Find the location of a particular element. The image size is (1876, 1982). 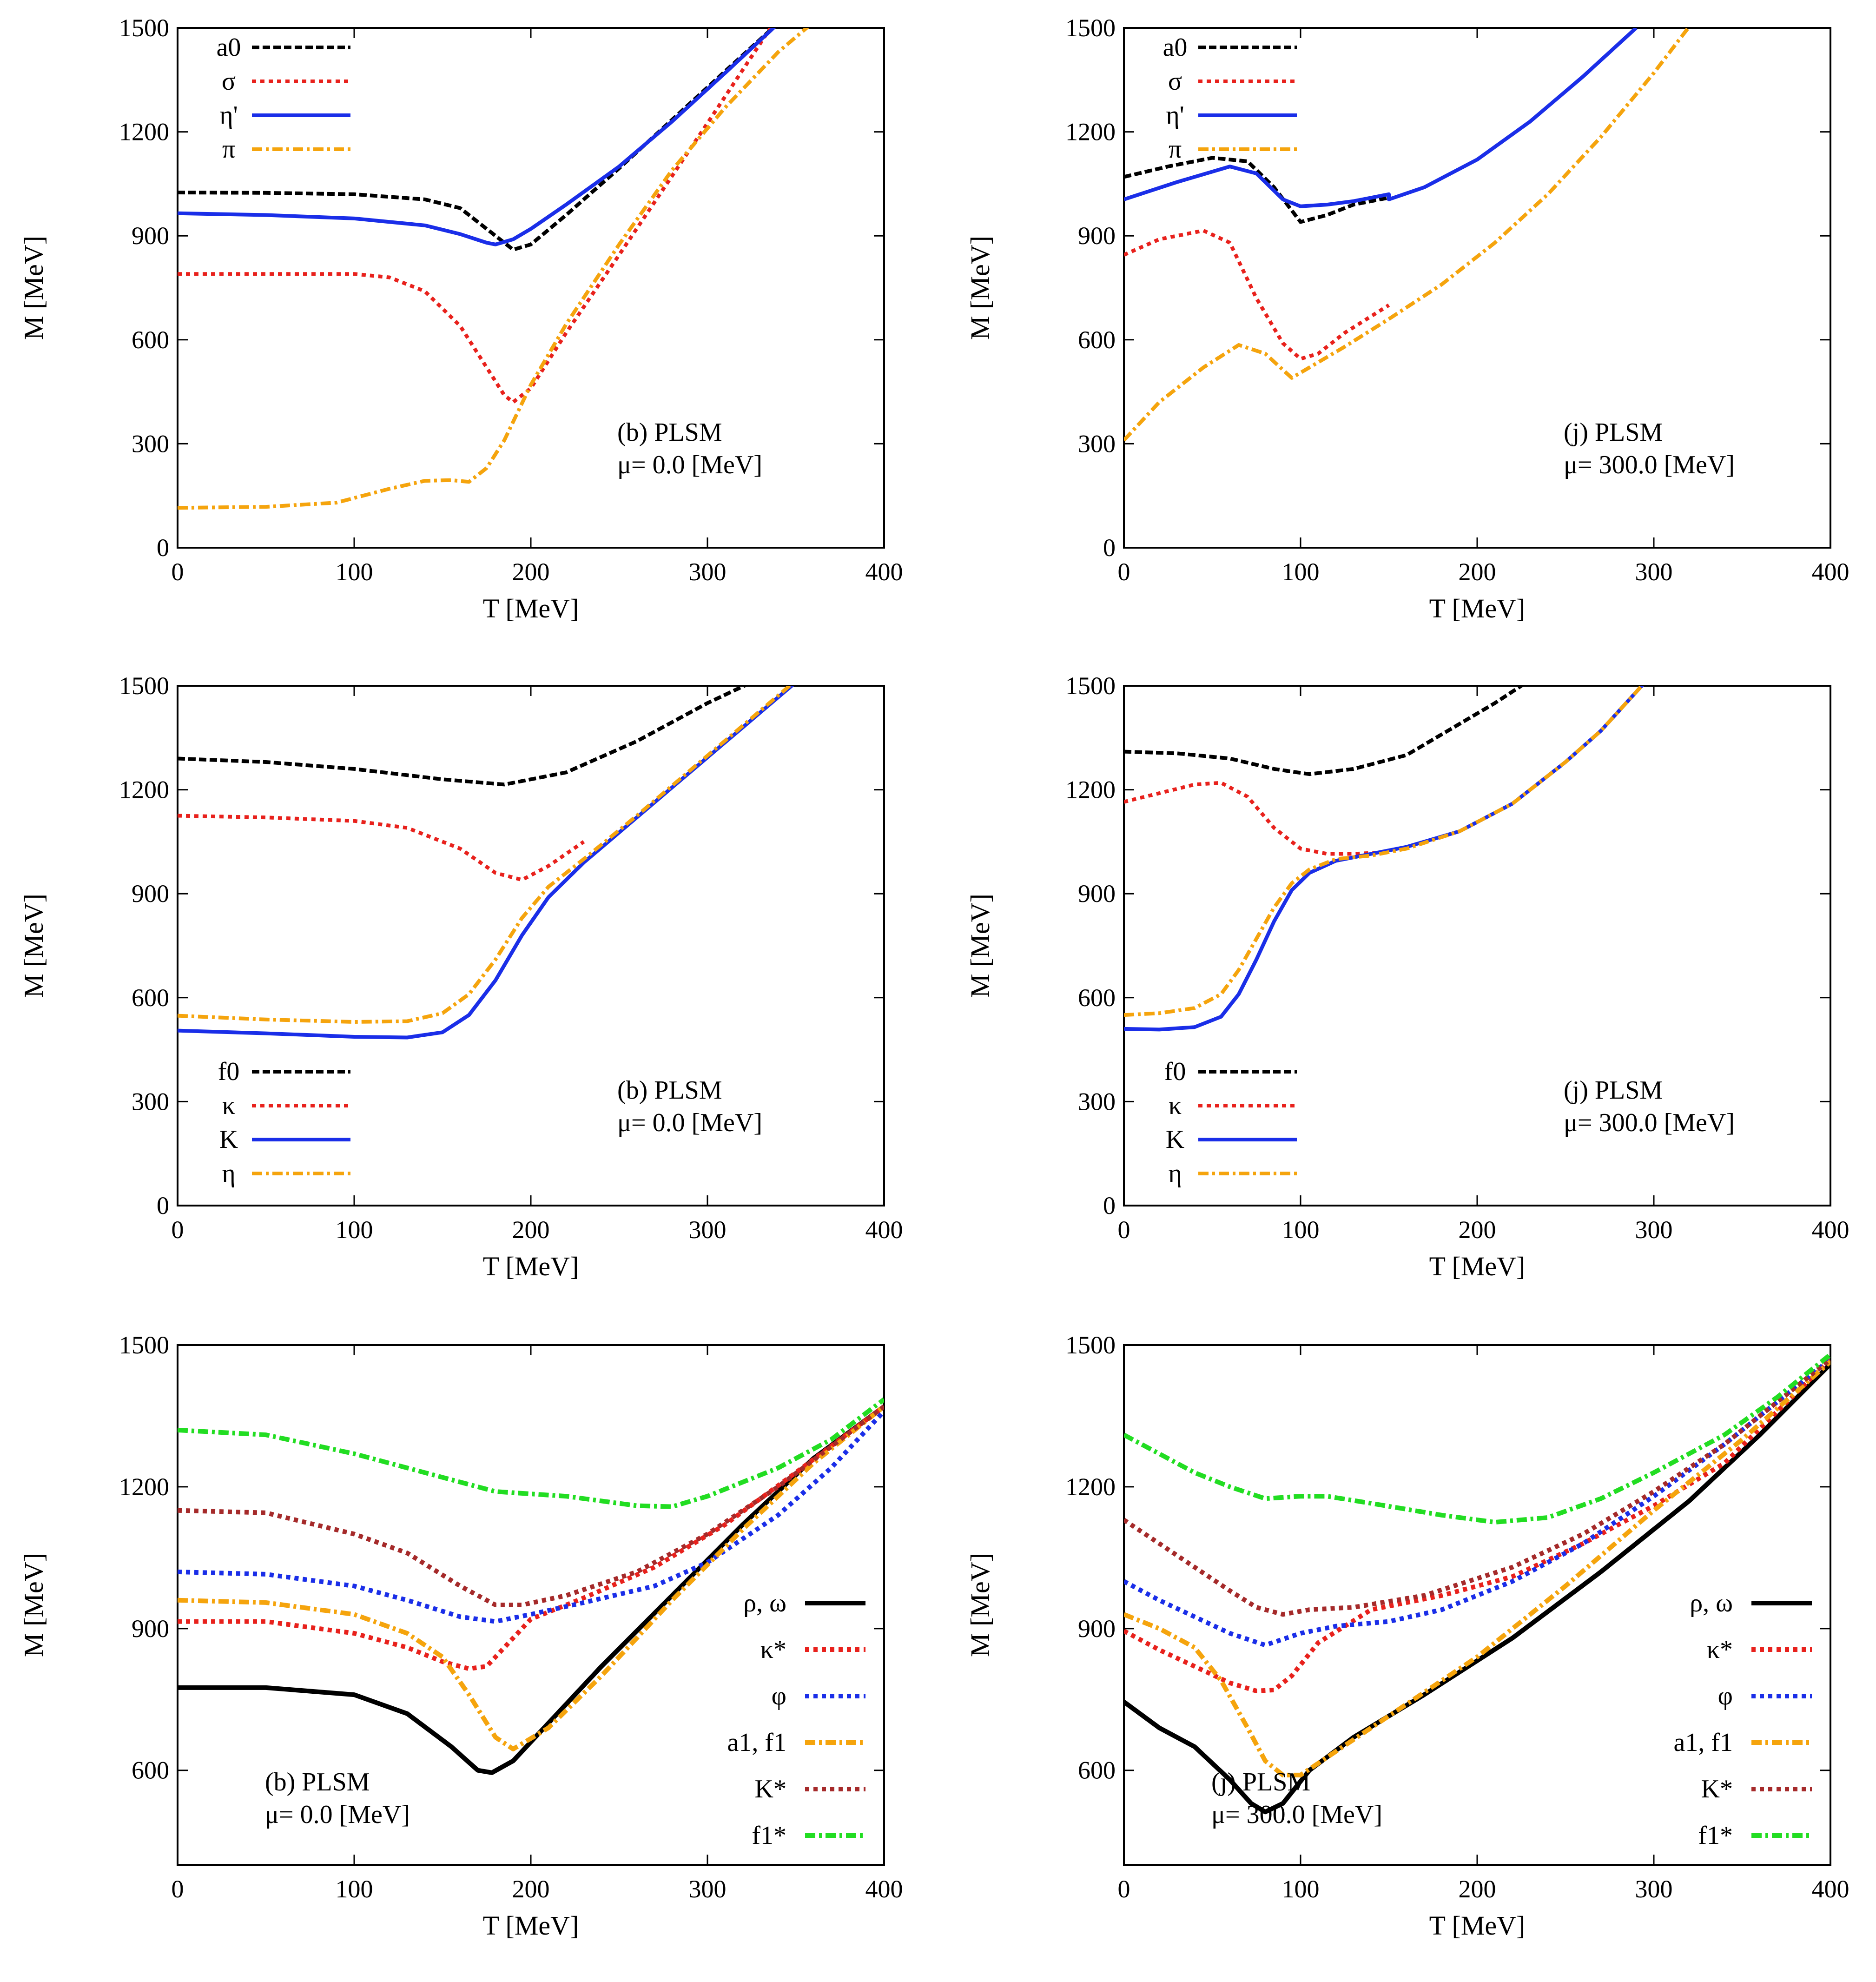

legend-label-3: η' is located at coordinates (228, 115).